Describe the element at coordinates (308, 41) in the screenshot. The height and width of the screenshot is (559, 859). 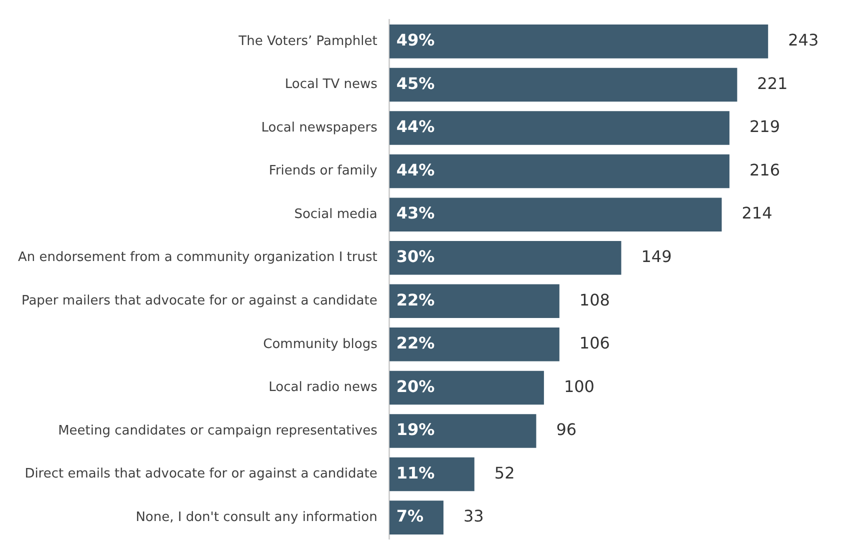
I see `y-tick-label: The Voters’ Pamphlet` at that location.